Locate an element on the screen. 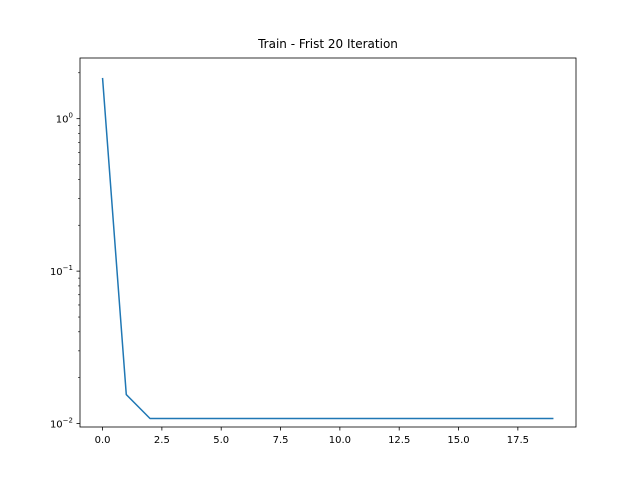 The height and width of the screenshot is (480, 640). y-tick-label: 10⁻¹ is located at coordinates (61, 271).